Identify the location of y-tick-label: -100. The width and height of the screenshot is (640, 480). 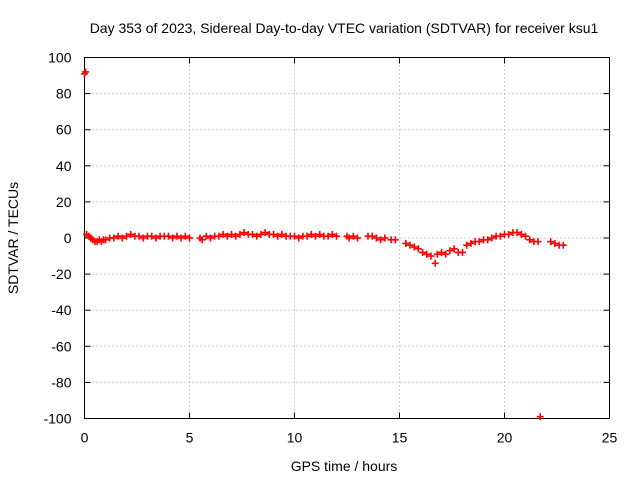
(57, 419).